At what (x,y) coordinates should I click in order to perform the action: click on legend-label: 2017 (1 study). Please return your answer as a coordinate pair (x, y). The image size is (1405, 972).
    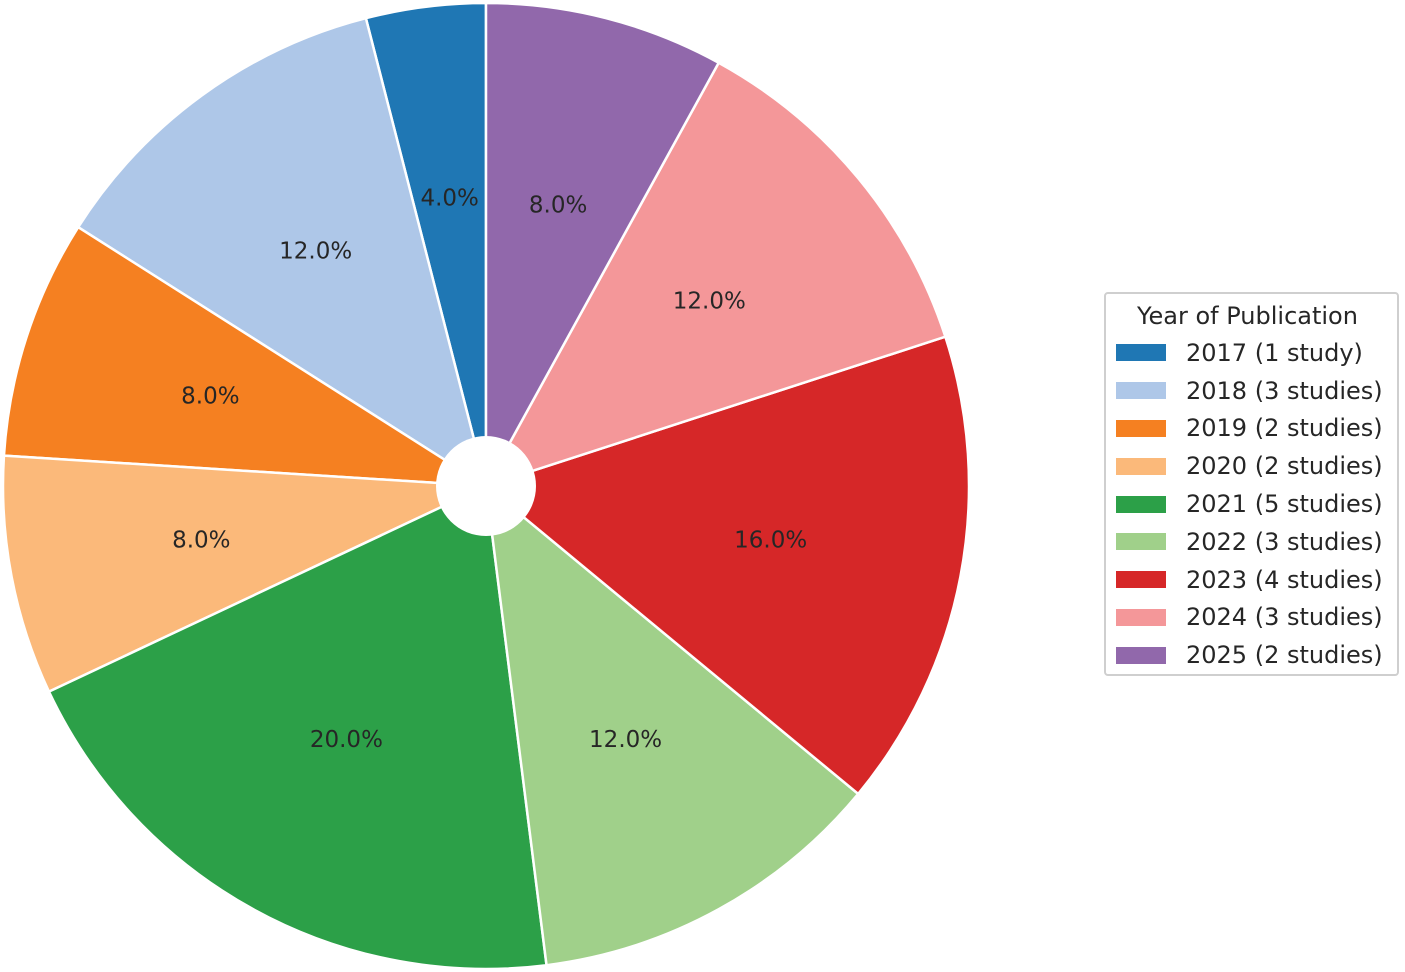
    Looking at the image, I should click on (1274, 352).